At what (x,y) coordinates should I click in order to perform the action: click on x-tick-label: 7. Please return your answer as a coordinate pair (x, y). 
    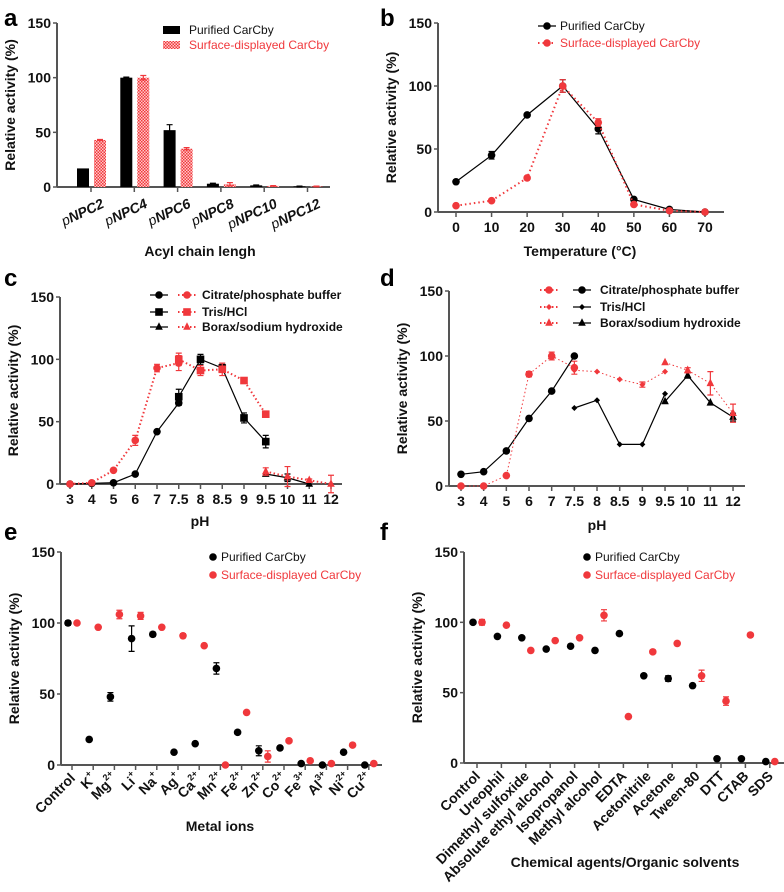
    Looking at the image, I should click on (552, 501).